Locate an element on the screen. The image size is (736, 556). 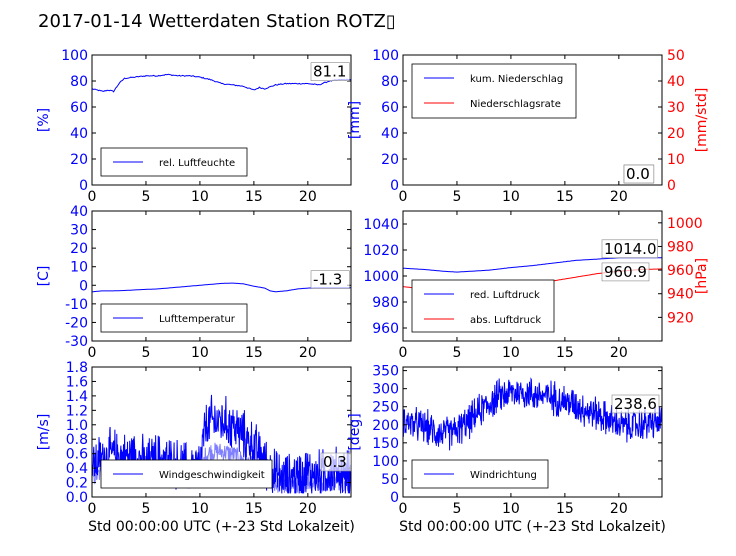
y-tick-label: 1.2 is located at coordinates (77, 411).